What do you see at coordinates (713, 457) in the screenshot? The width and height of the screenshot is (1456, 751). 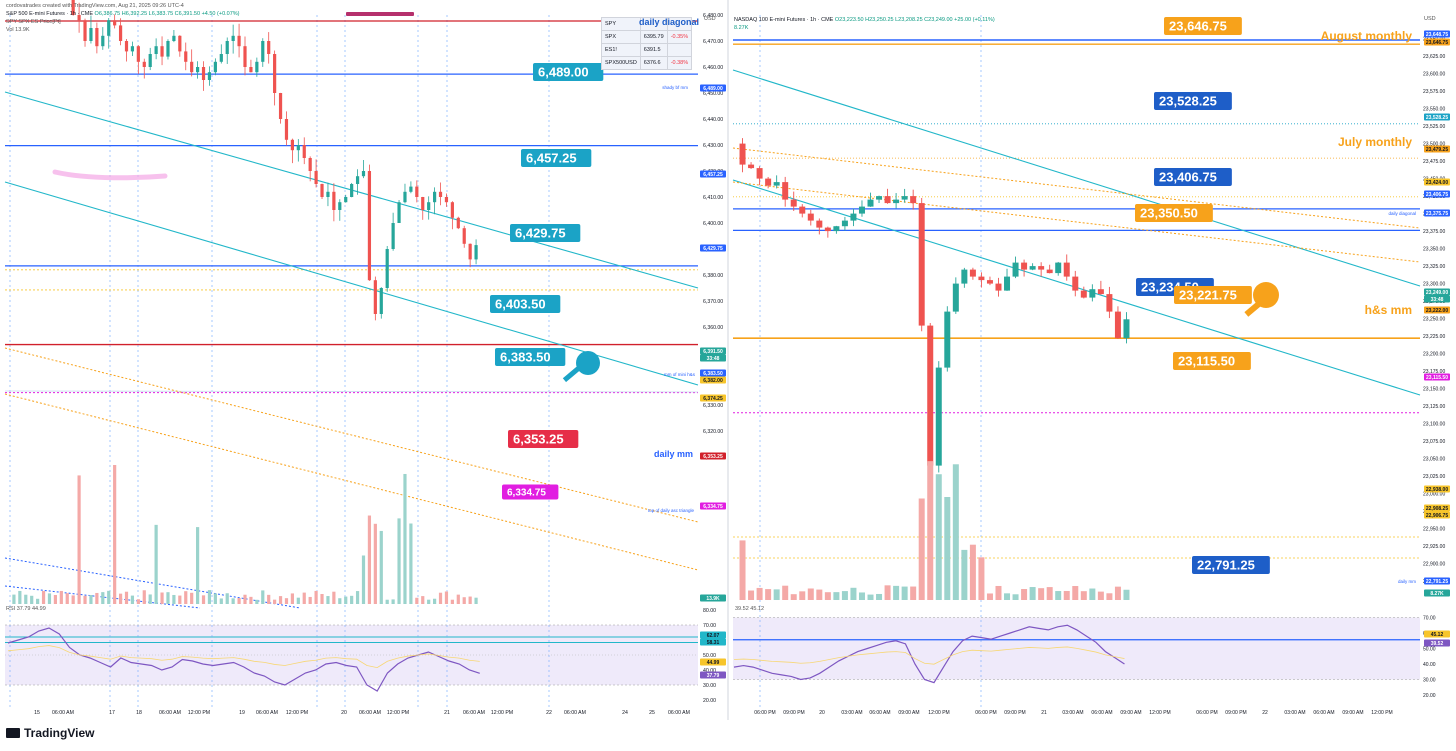 I see `left-axis-label: 6,353.25` at bounding box center [713, 457].